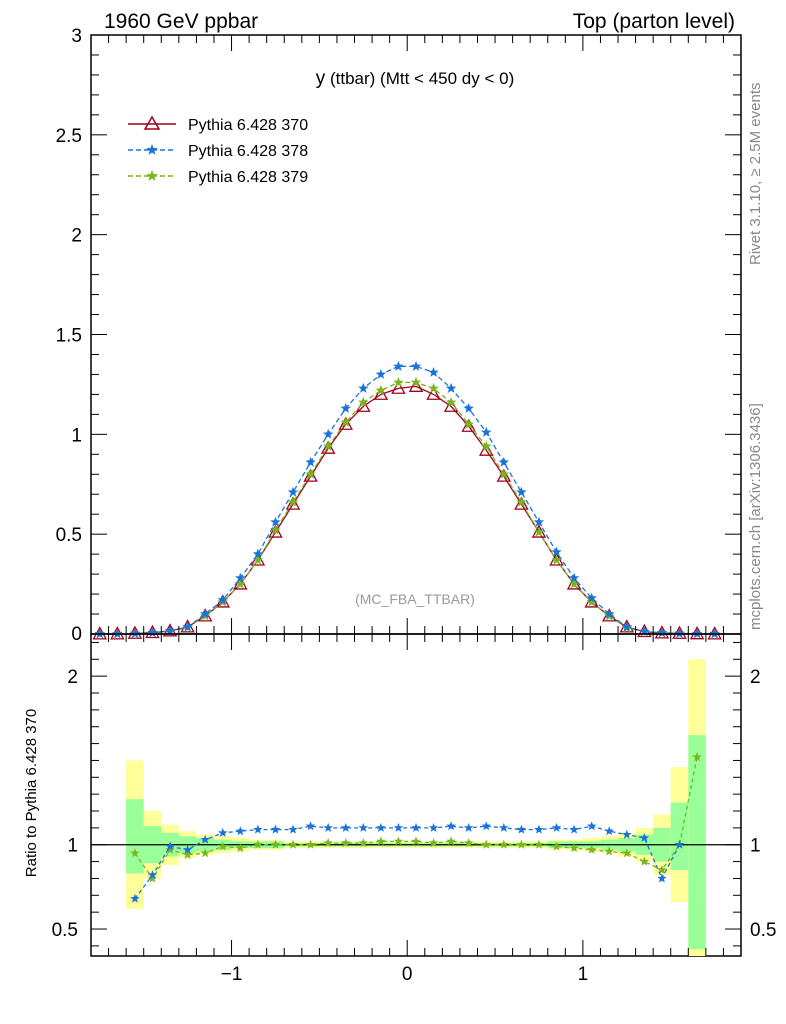 The width and height of the screenshot is (786, 1024). What do you see at coordinates (232, 974) in the screenshot?
I see `x-tick-label: −1` at bounding box center [232, 974].